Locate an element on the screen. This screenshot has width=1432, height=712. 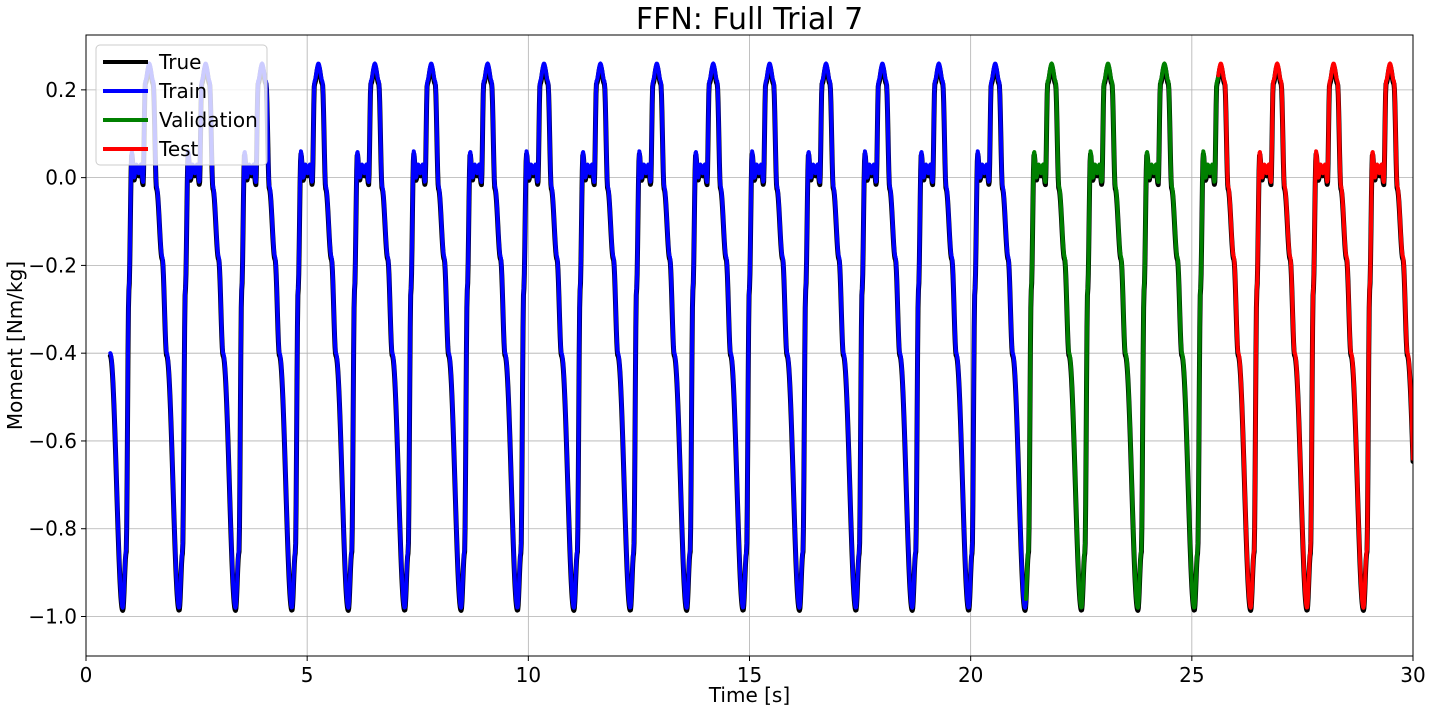
legend: True Train Validation Test is located at coordinates (181, 105).